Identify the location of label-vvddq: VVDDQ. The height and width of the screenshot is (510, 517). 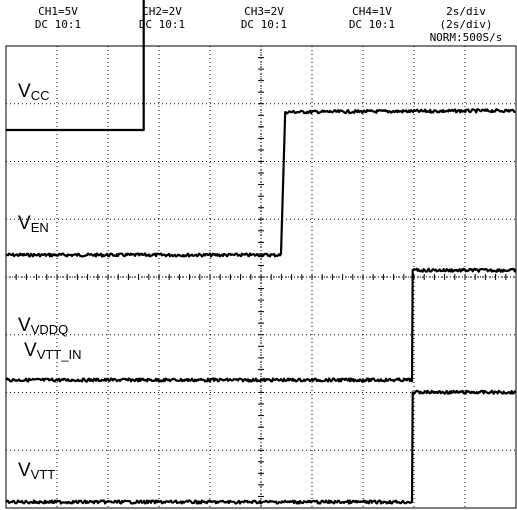
(43, 328).